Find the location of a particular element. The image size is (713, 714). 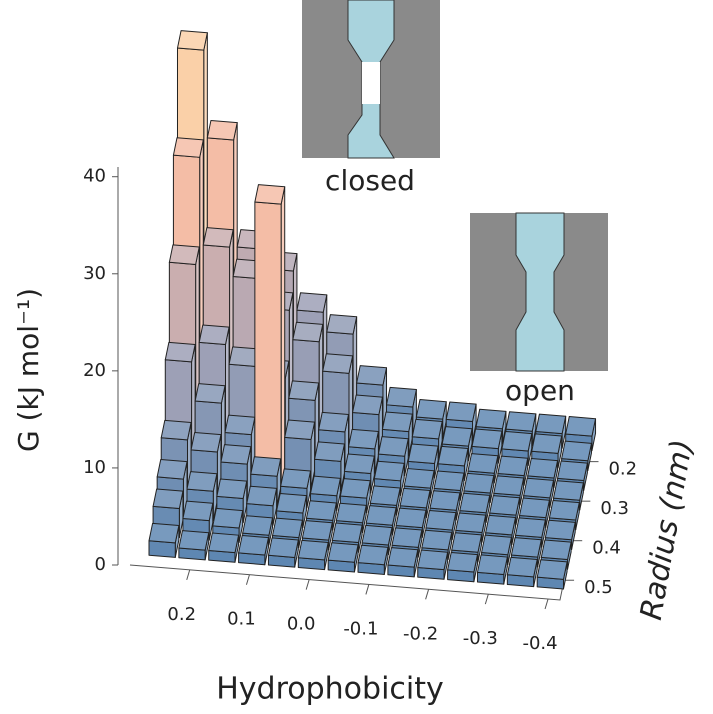

z-tick-label: 40 is located at coordinates (94, 176).